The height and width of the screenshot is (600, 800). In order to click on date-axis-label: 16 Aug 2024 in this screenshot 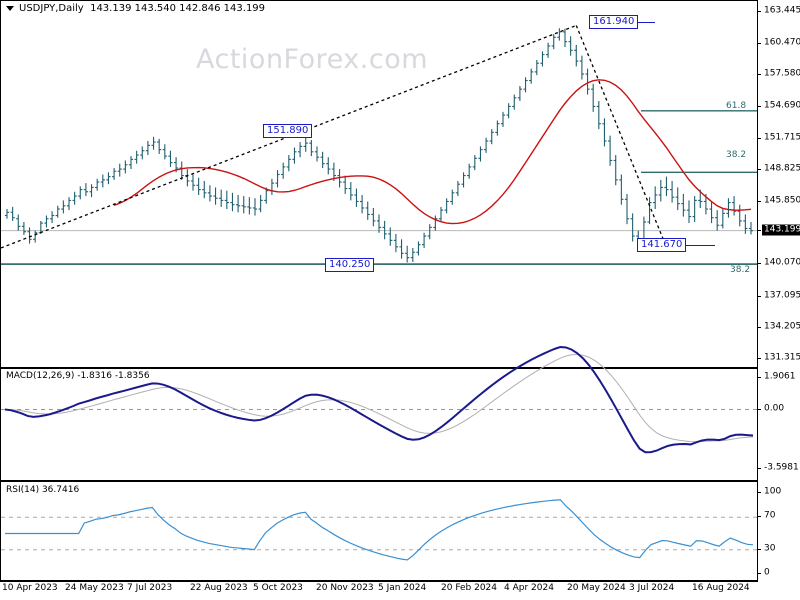, I will do `click(721, 588)`.